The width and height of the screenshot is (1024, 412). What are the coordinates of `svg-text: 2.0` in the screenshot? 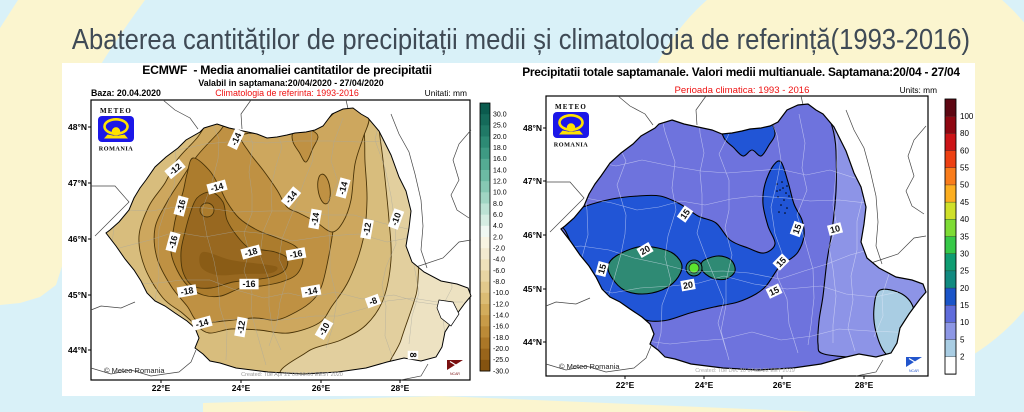 It's located at (498, 237).